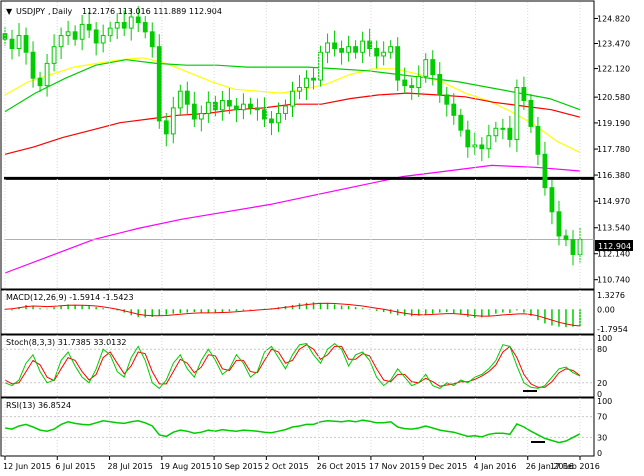  Describe the element at coordinates (130, 466) in the screenshot. I see `x-tick-label: 28 Jul 2015` at that location.